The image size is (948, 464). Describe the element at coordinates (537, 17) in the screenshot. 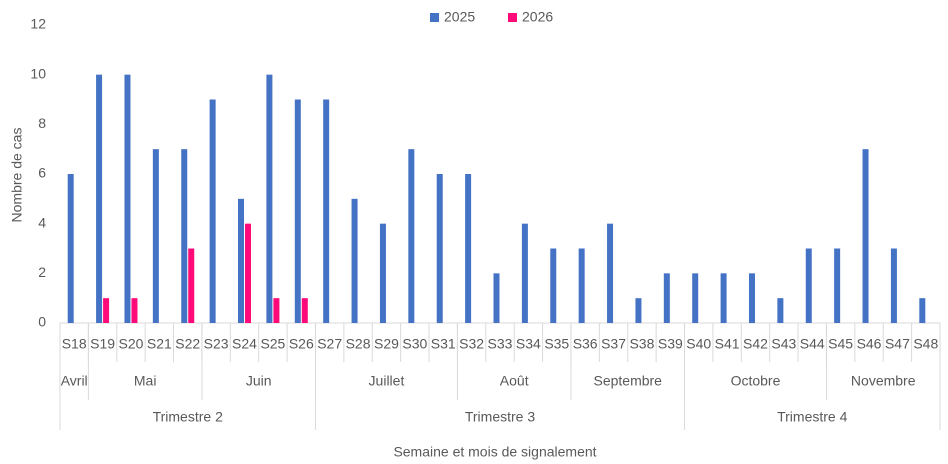

I see `legend-label: 2026` at that location.